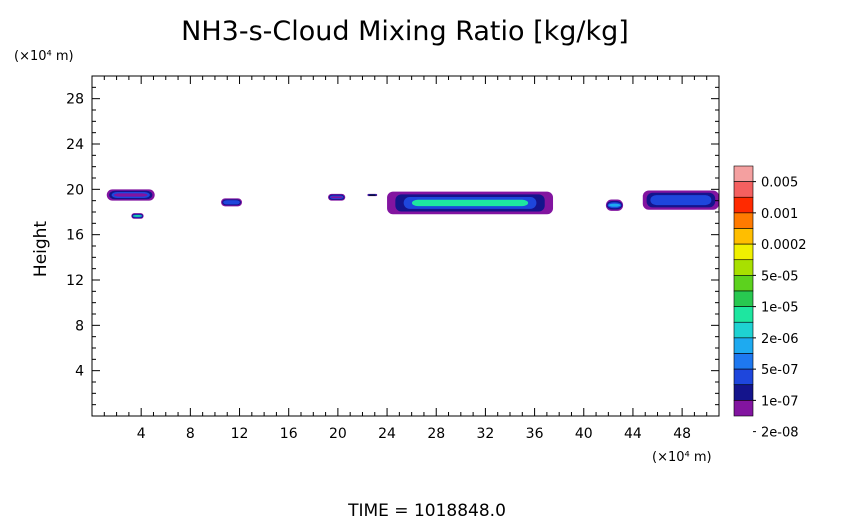 The height and width of the screenshot is (519, 854). What do you see at coordinates (784, 245) in the screenshot?
I see `colorbar-label: 0.0002` at bounding box center [784, 245].